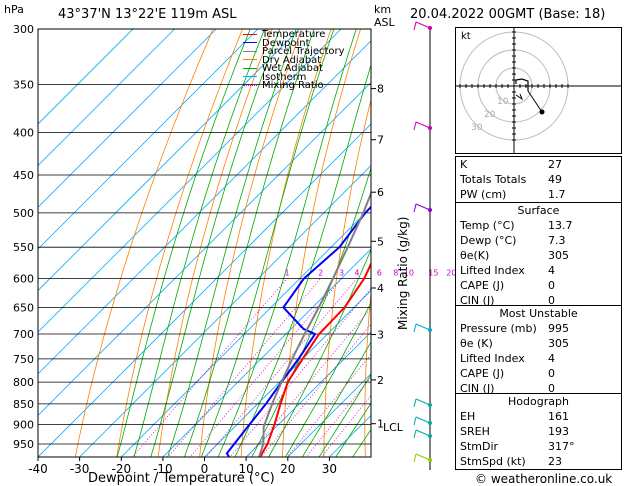 This screenshot has height=486, width=629. I want to click on legend-item: Dewpoint, so click(294, 43).